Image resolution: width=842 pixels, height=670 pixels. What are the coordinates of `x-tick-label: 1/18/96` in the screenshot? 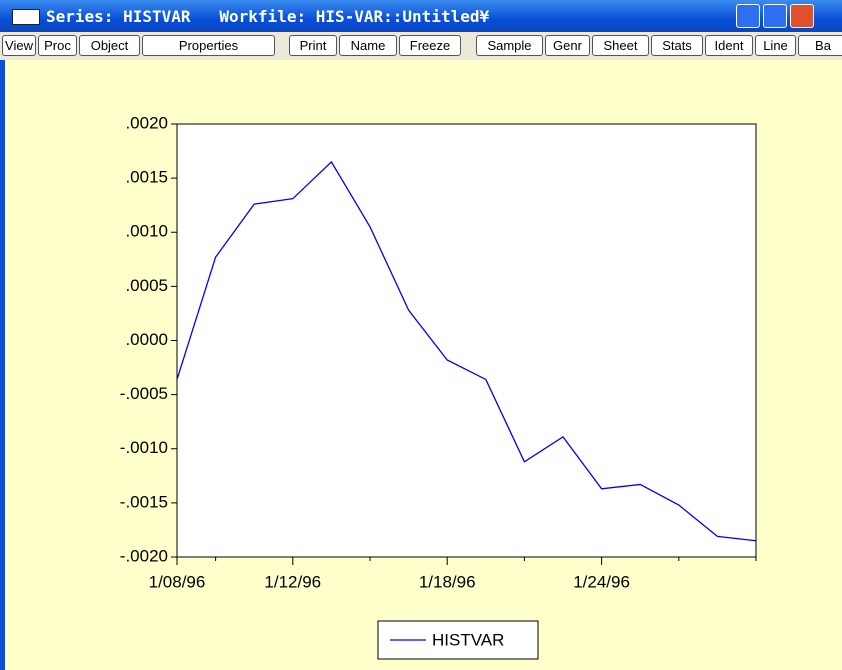 It's located at (447, 581).